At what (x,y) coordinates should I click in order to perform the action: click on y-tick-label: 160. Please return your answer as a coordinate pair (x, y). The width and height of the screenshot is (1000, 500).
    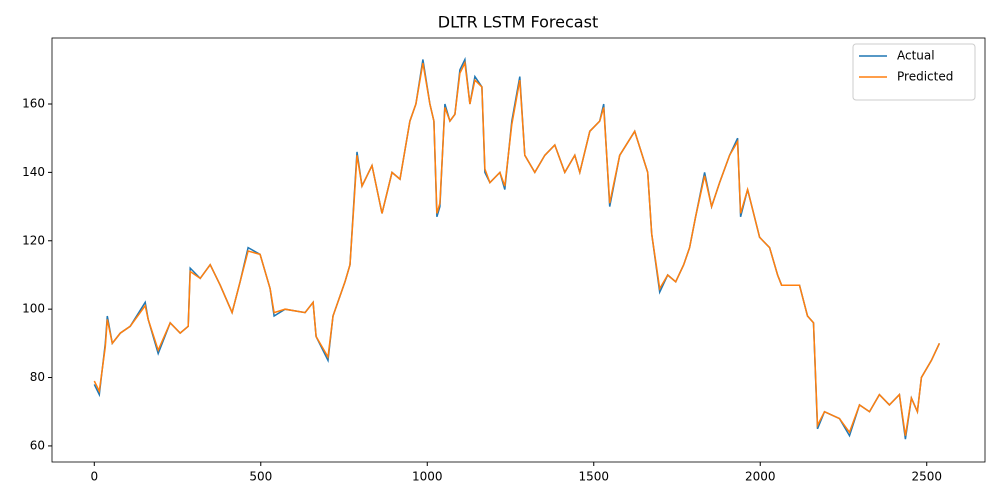
    Looking at the image, I should click on (33, 103).